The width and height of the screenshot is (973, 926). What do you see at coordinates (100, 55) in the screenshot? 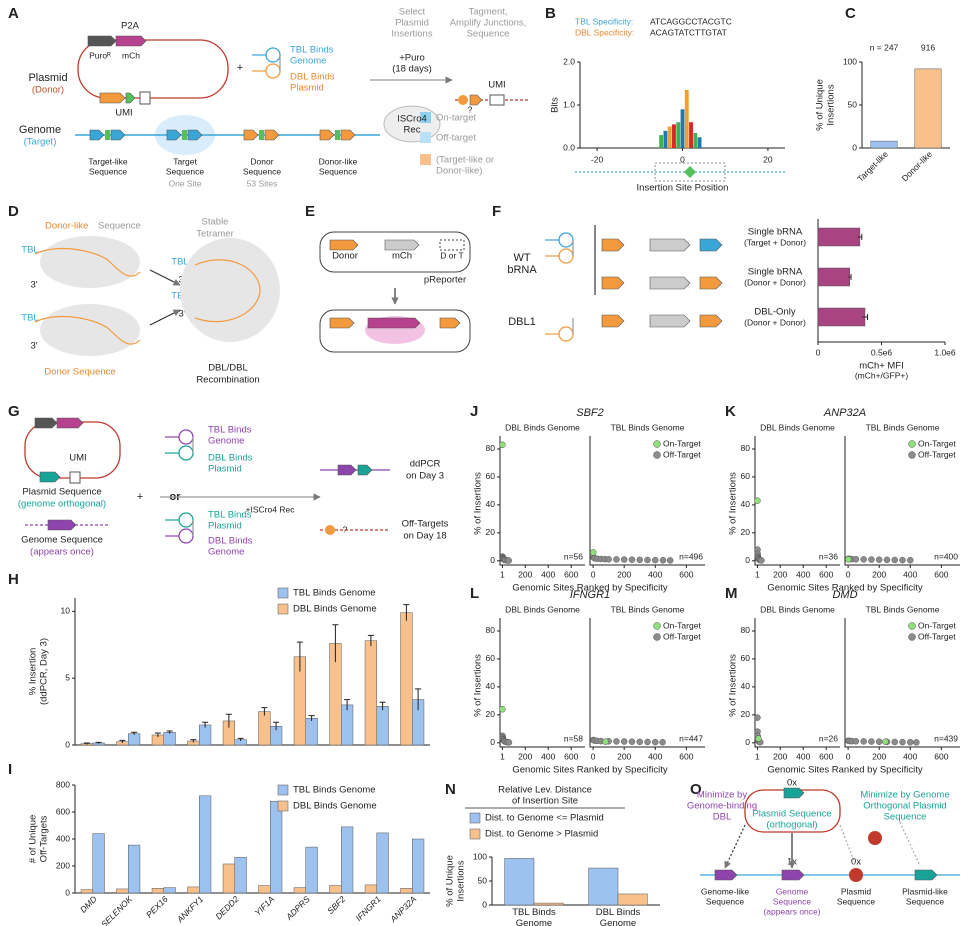
I see `a-puro: Puroᴿ` at bounding box center [100, 55].